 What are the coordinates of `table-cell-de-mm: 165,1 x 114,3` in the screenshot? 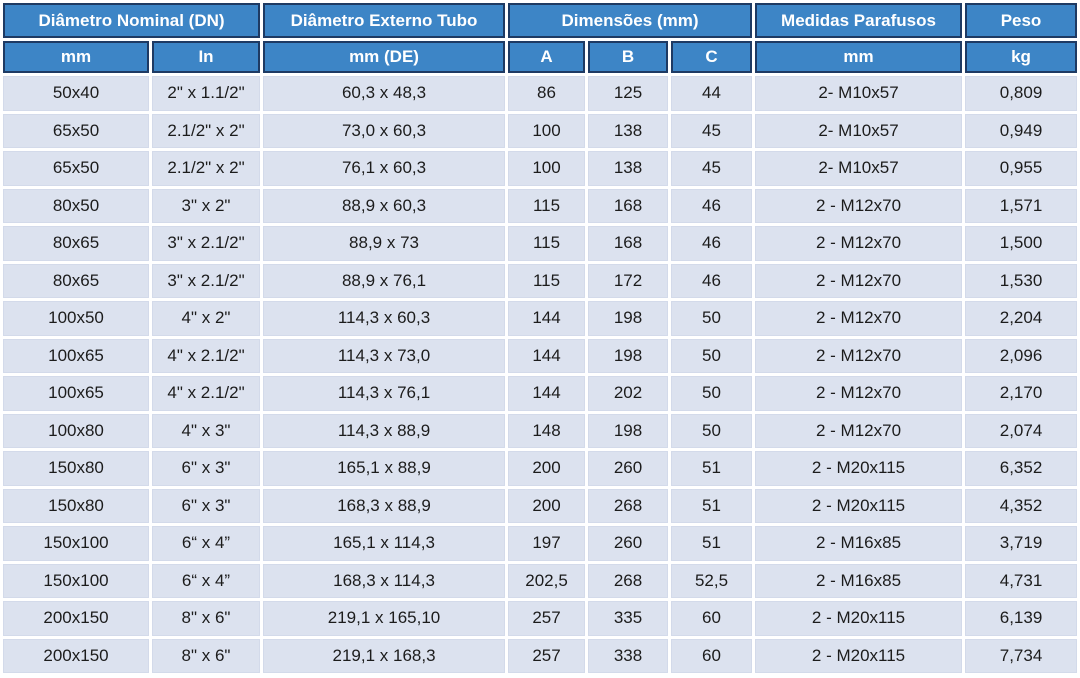 It's located at (384, 543).